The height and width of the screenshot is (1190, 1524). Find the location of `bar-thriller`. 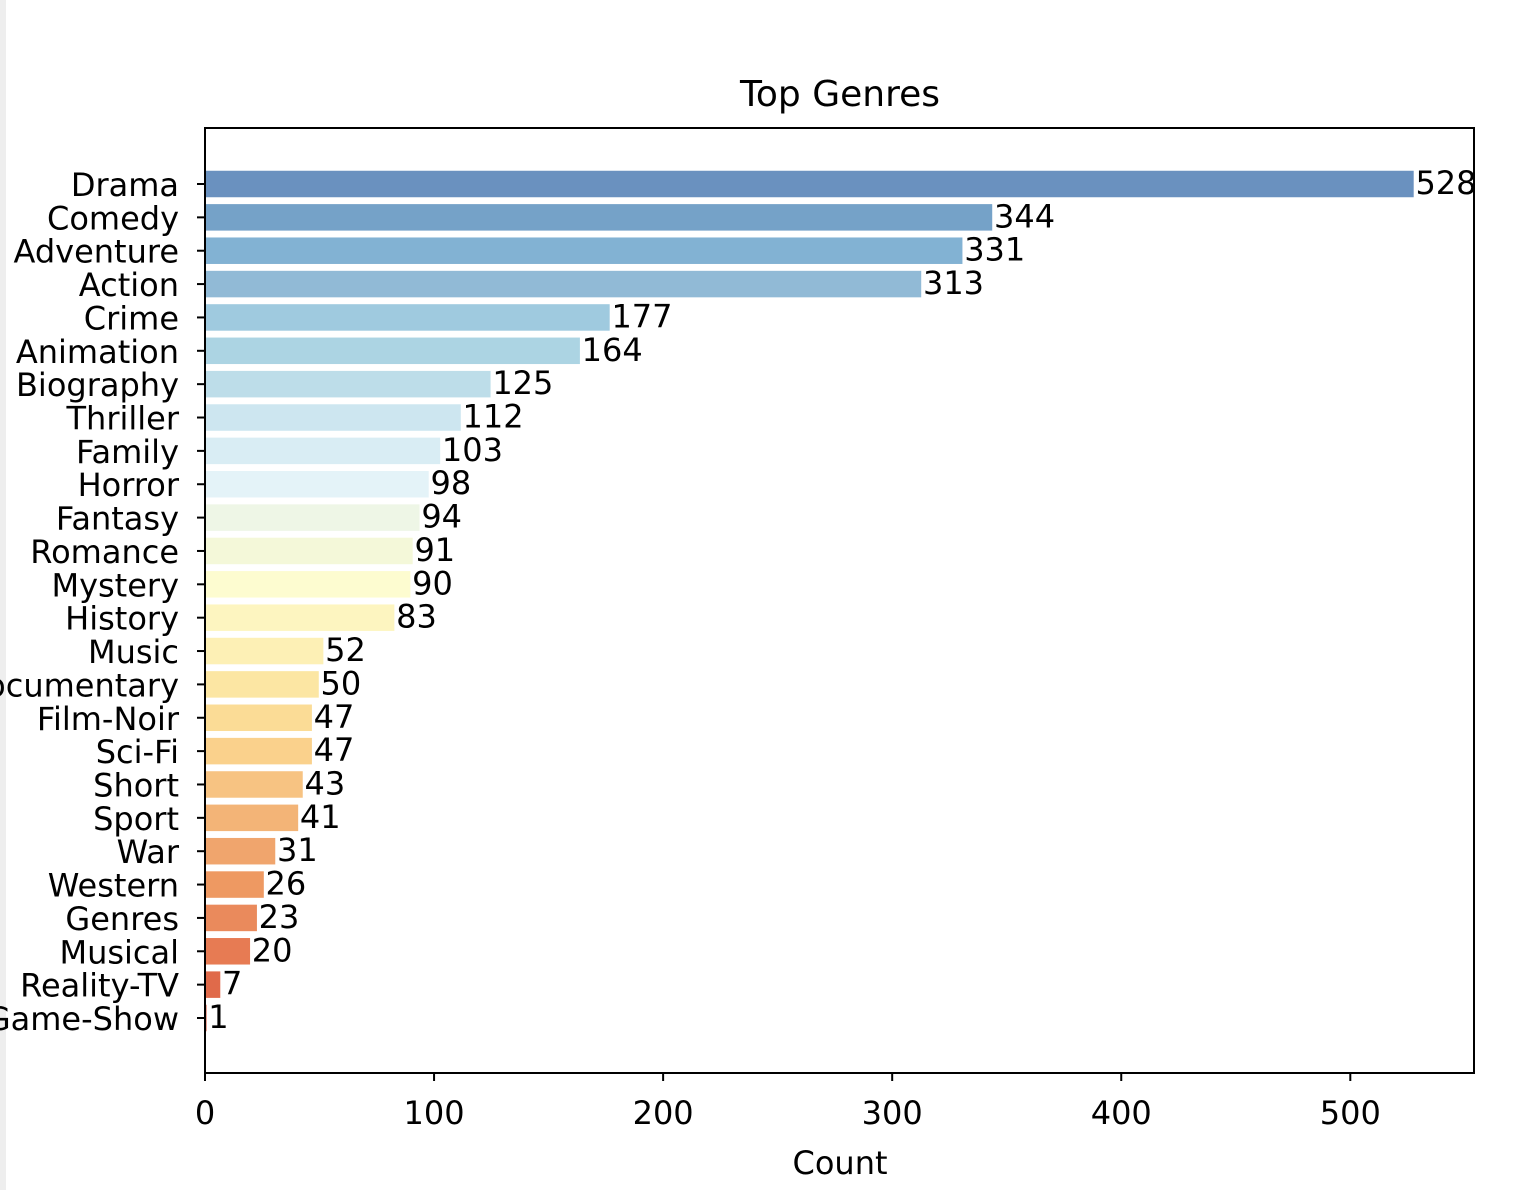

bar-thriller is located at coordinates (333, 417).